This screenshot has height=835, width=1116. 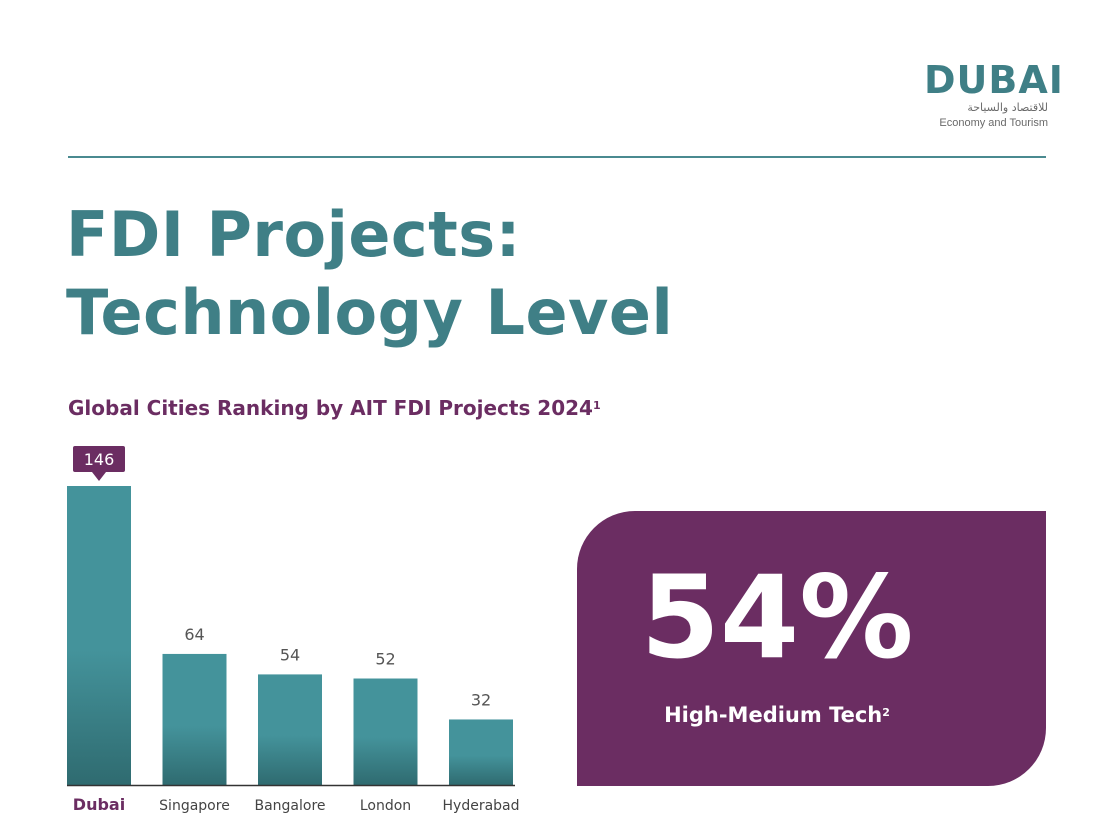 I want to click on logo-wordmark: DUBAI, so click(x=994, y=80).